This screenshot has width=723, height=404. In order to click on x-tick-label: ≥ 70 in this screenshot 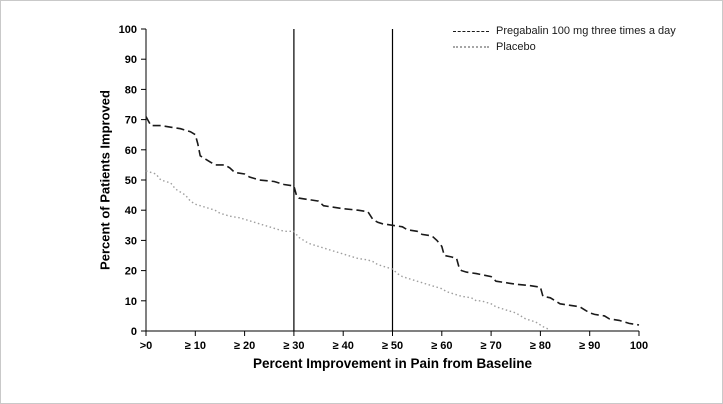, I will do `click(490, 346)`.